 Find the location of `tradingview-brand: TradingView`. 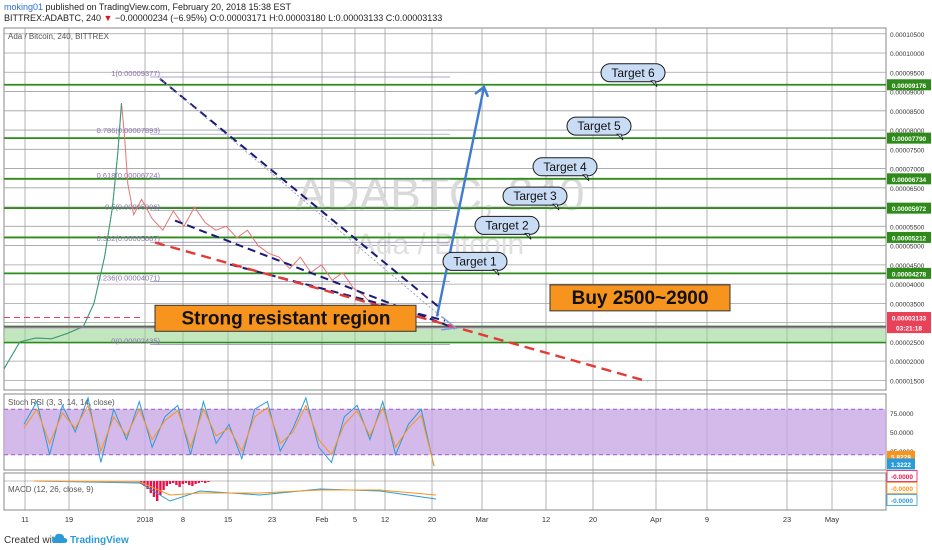

tradingview-brand: TradingView is located at coordinates (99, 540).